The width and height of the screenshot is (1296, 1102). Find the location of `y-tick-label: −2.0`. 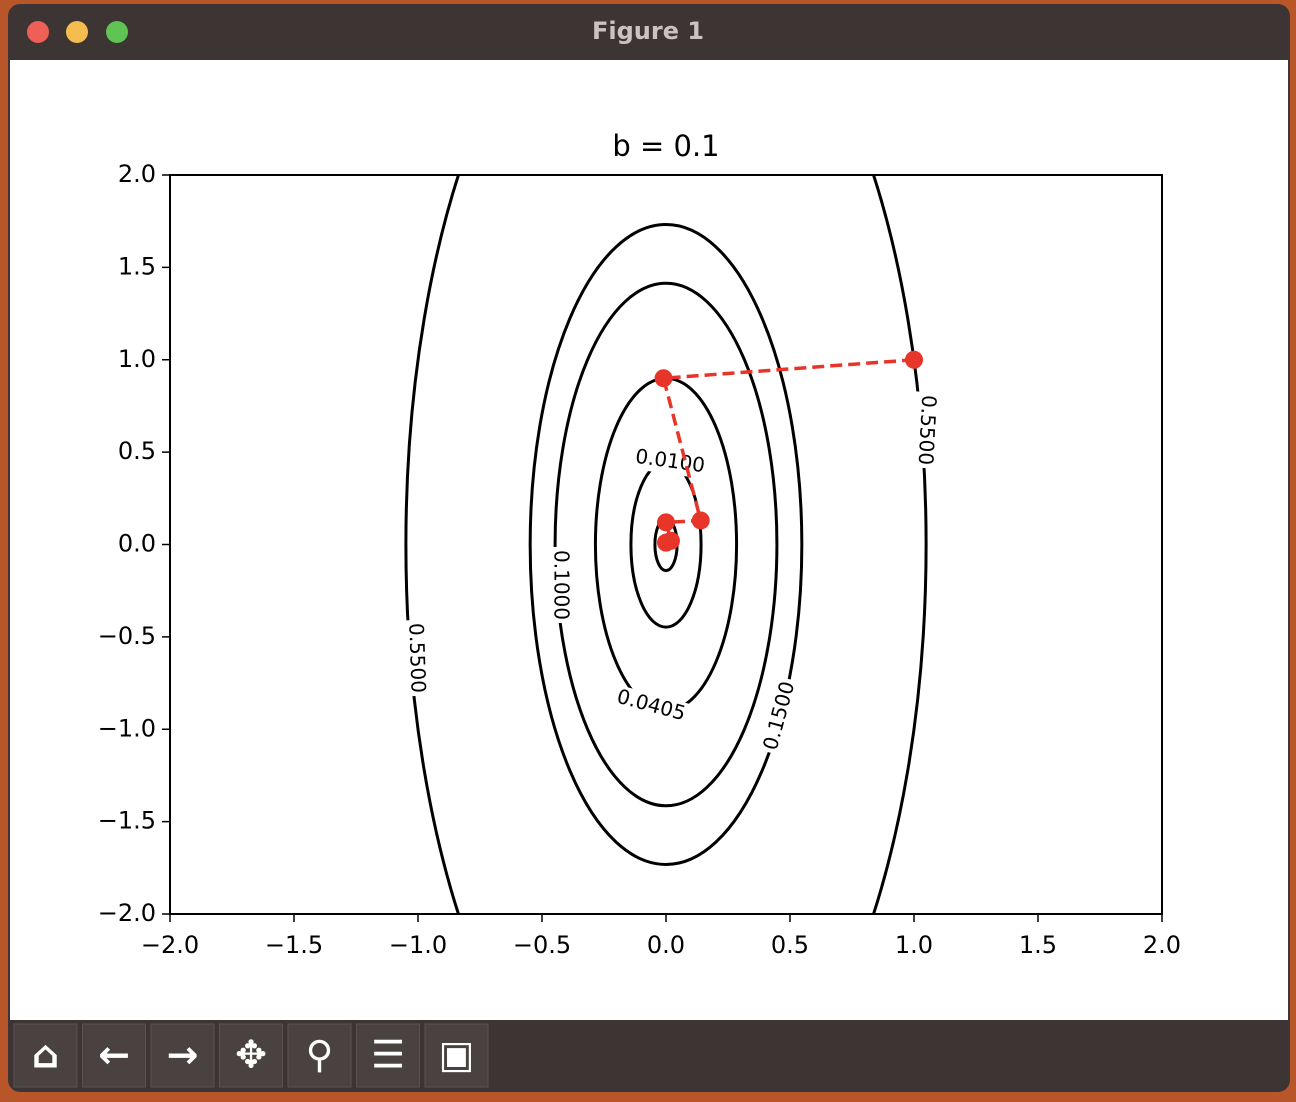

y-tick-label: −2.0 is located at coordinates (127, 913).